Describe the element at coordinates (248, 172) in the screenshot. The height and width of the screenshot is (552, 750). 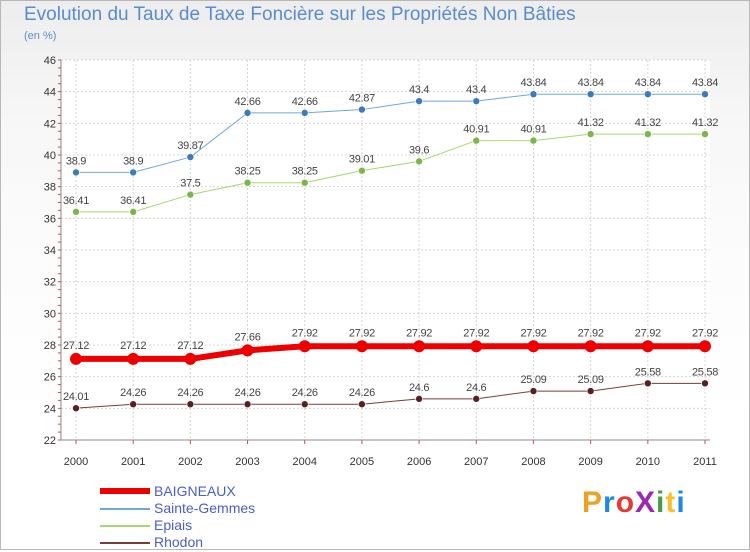
I see `data-label-epiais: 38.25` at that location.